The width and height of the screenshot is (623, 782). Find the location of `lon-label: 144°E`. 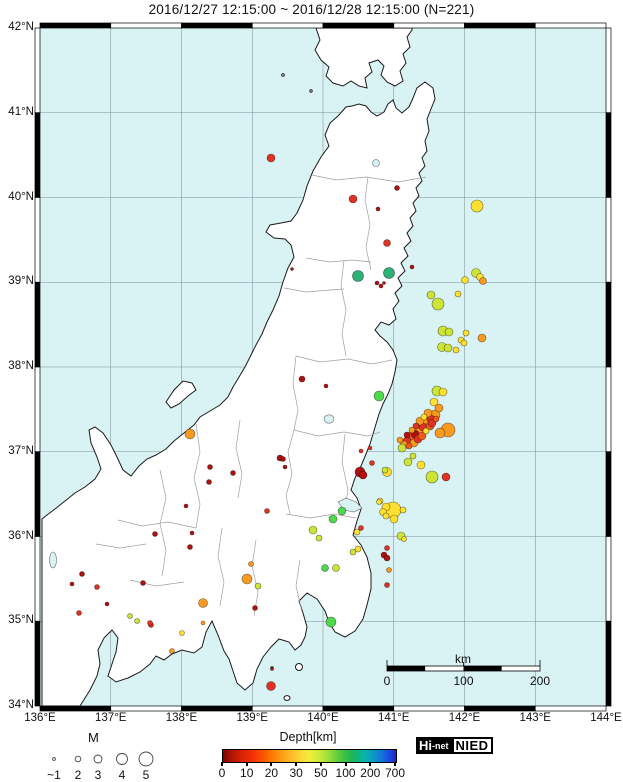

lon-label: 144°E is located at coordinates (606, 718).